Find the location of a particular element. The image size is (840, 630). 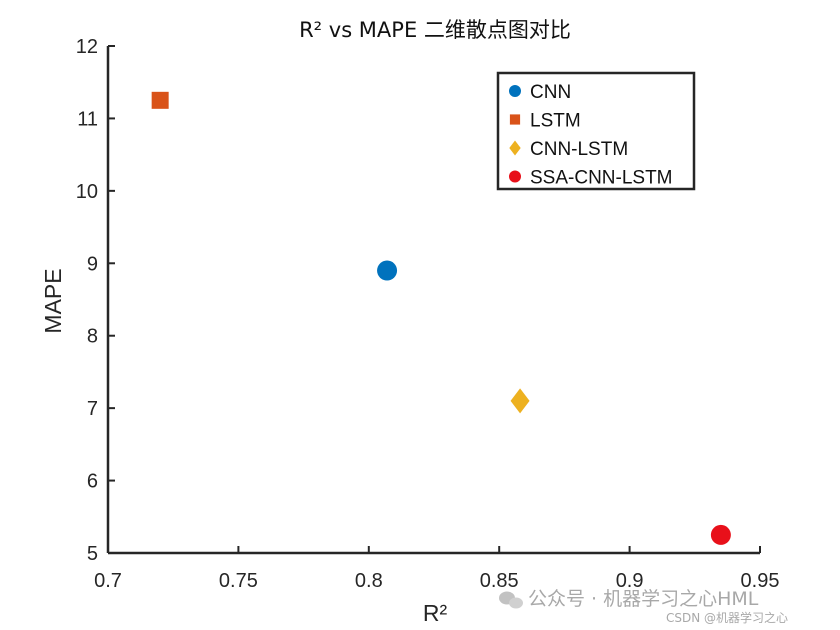

legend-marker-cnn-lstm is located at coordinates (515, 148).